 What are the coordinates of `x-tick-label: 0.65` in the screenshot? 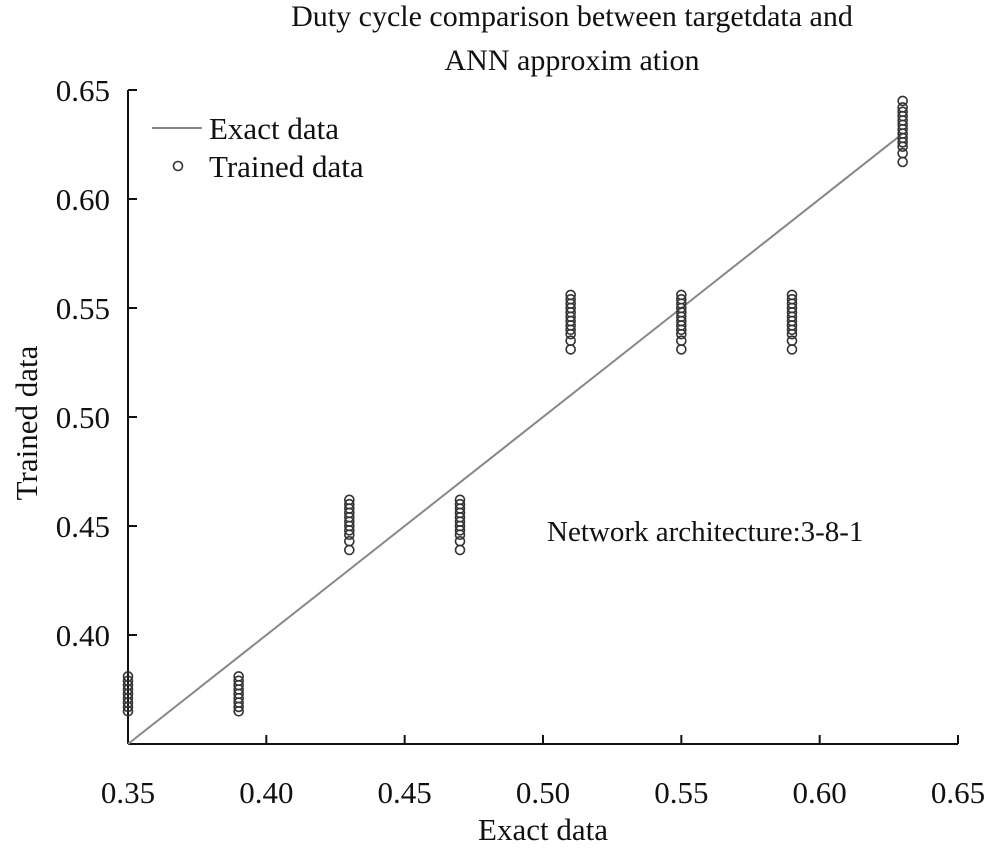 It's located at (958, 792).